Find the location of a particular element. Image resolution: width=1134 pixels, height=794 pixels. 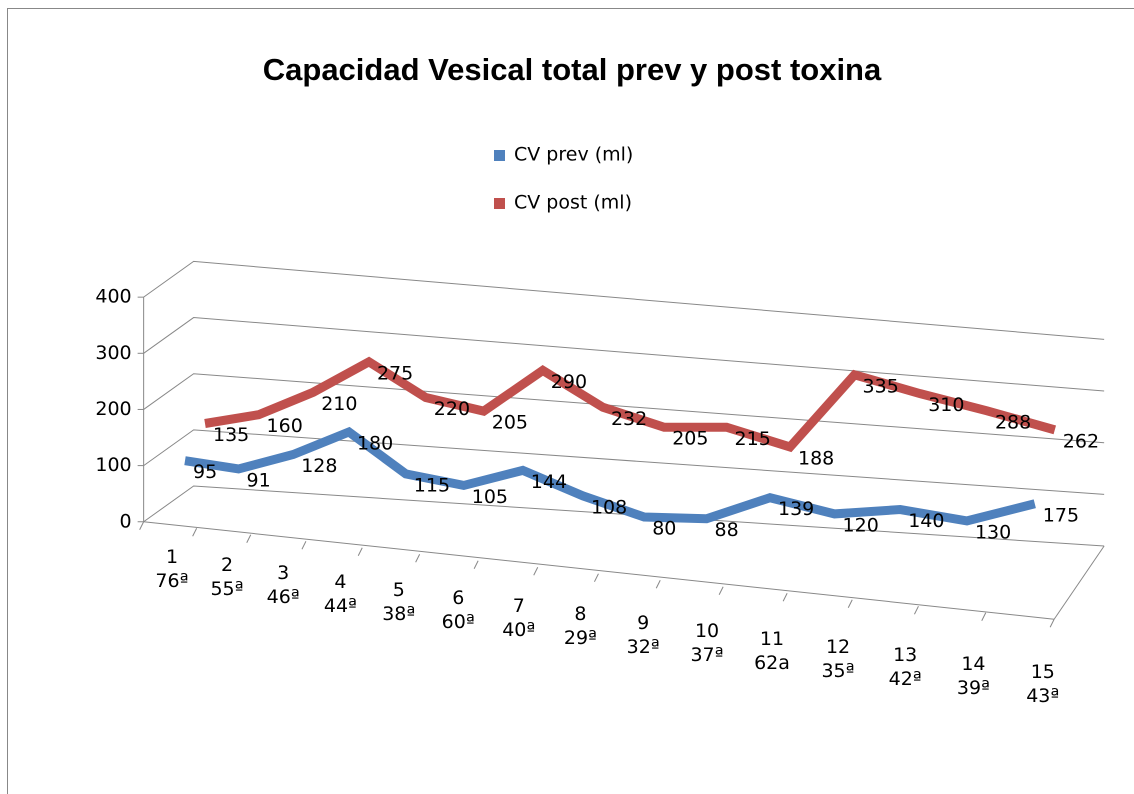

data-label: 210 is located at coordinates (339, 404).